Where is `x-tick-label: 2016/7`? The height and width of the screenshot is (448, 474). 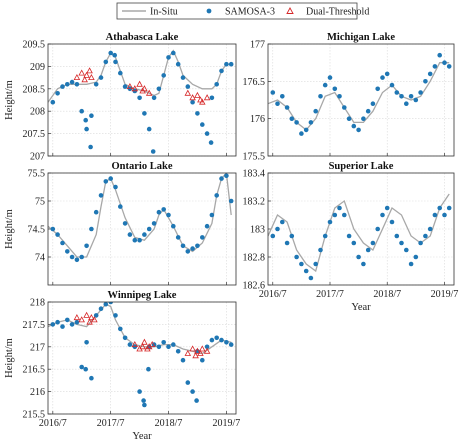 x-tick-label: 2016/7 is located at coordinates (273, 294).